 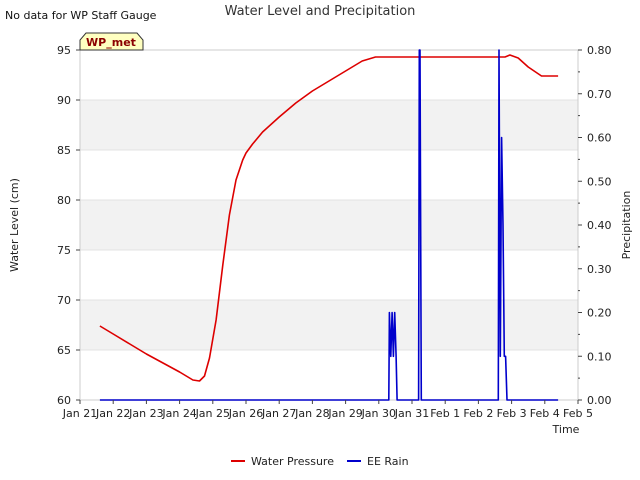 What do you see at coordinates (64, 300) in the screenshot?
I see `y-left-tick-label: 70` at bounding box center [64, 300].